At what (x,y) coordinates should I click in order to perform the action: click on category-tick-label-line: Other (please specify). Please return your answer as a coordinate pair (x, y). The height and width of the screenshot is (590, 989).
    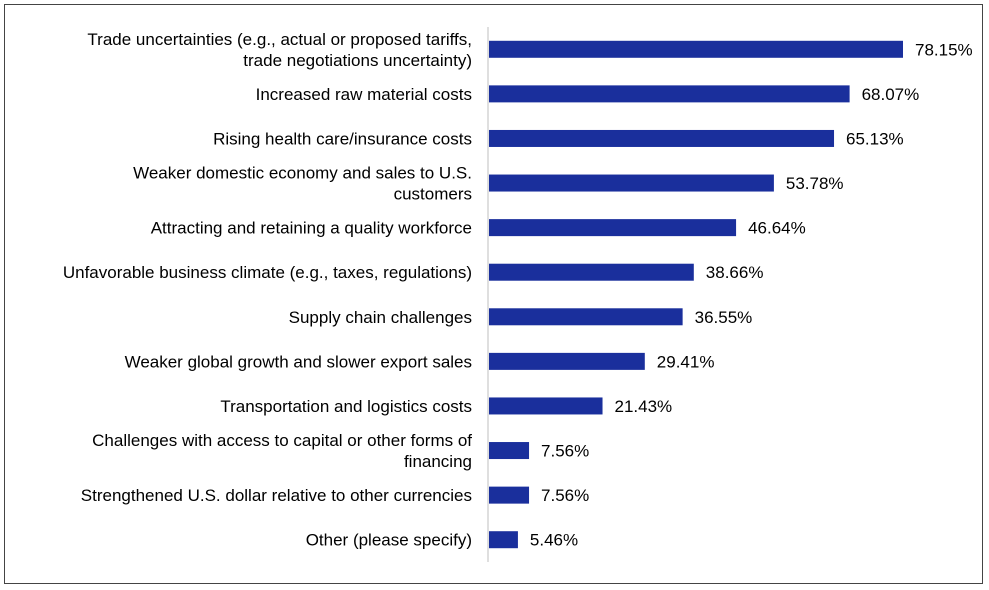
    Looking at the image, I should click on (389, 540).